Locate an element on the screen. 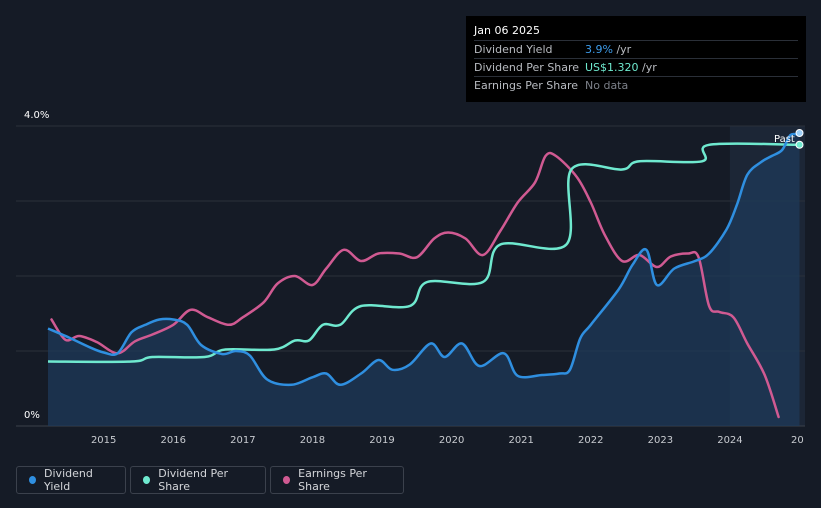 This screenshot has height=508, width=821. past-label: Past is located at coordinates (784, 139).